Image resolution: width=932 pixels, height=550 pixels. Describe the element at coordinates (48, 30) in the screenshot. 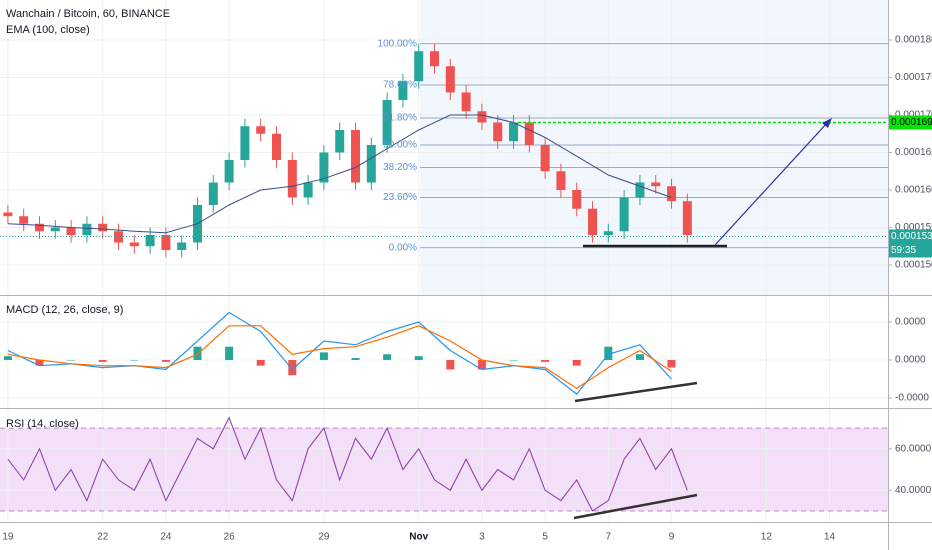

I see `legend-entry: EMA (100, close)` at that location.